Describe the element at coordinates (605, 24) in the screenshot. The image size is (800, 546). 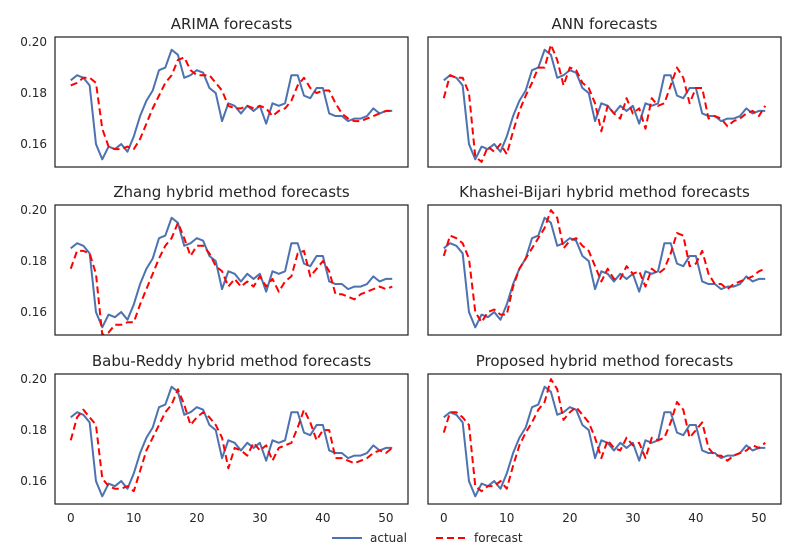
I see `panel-title: ANN forecasts` at that location.